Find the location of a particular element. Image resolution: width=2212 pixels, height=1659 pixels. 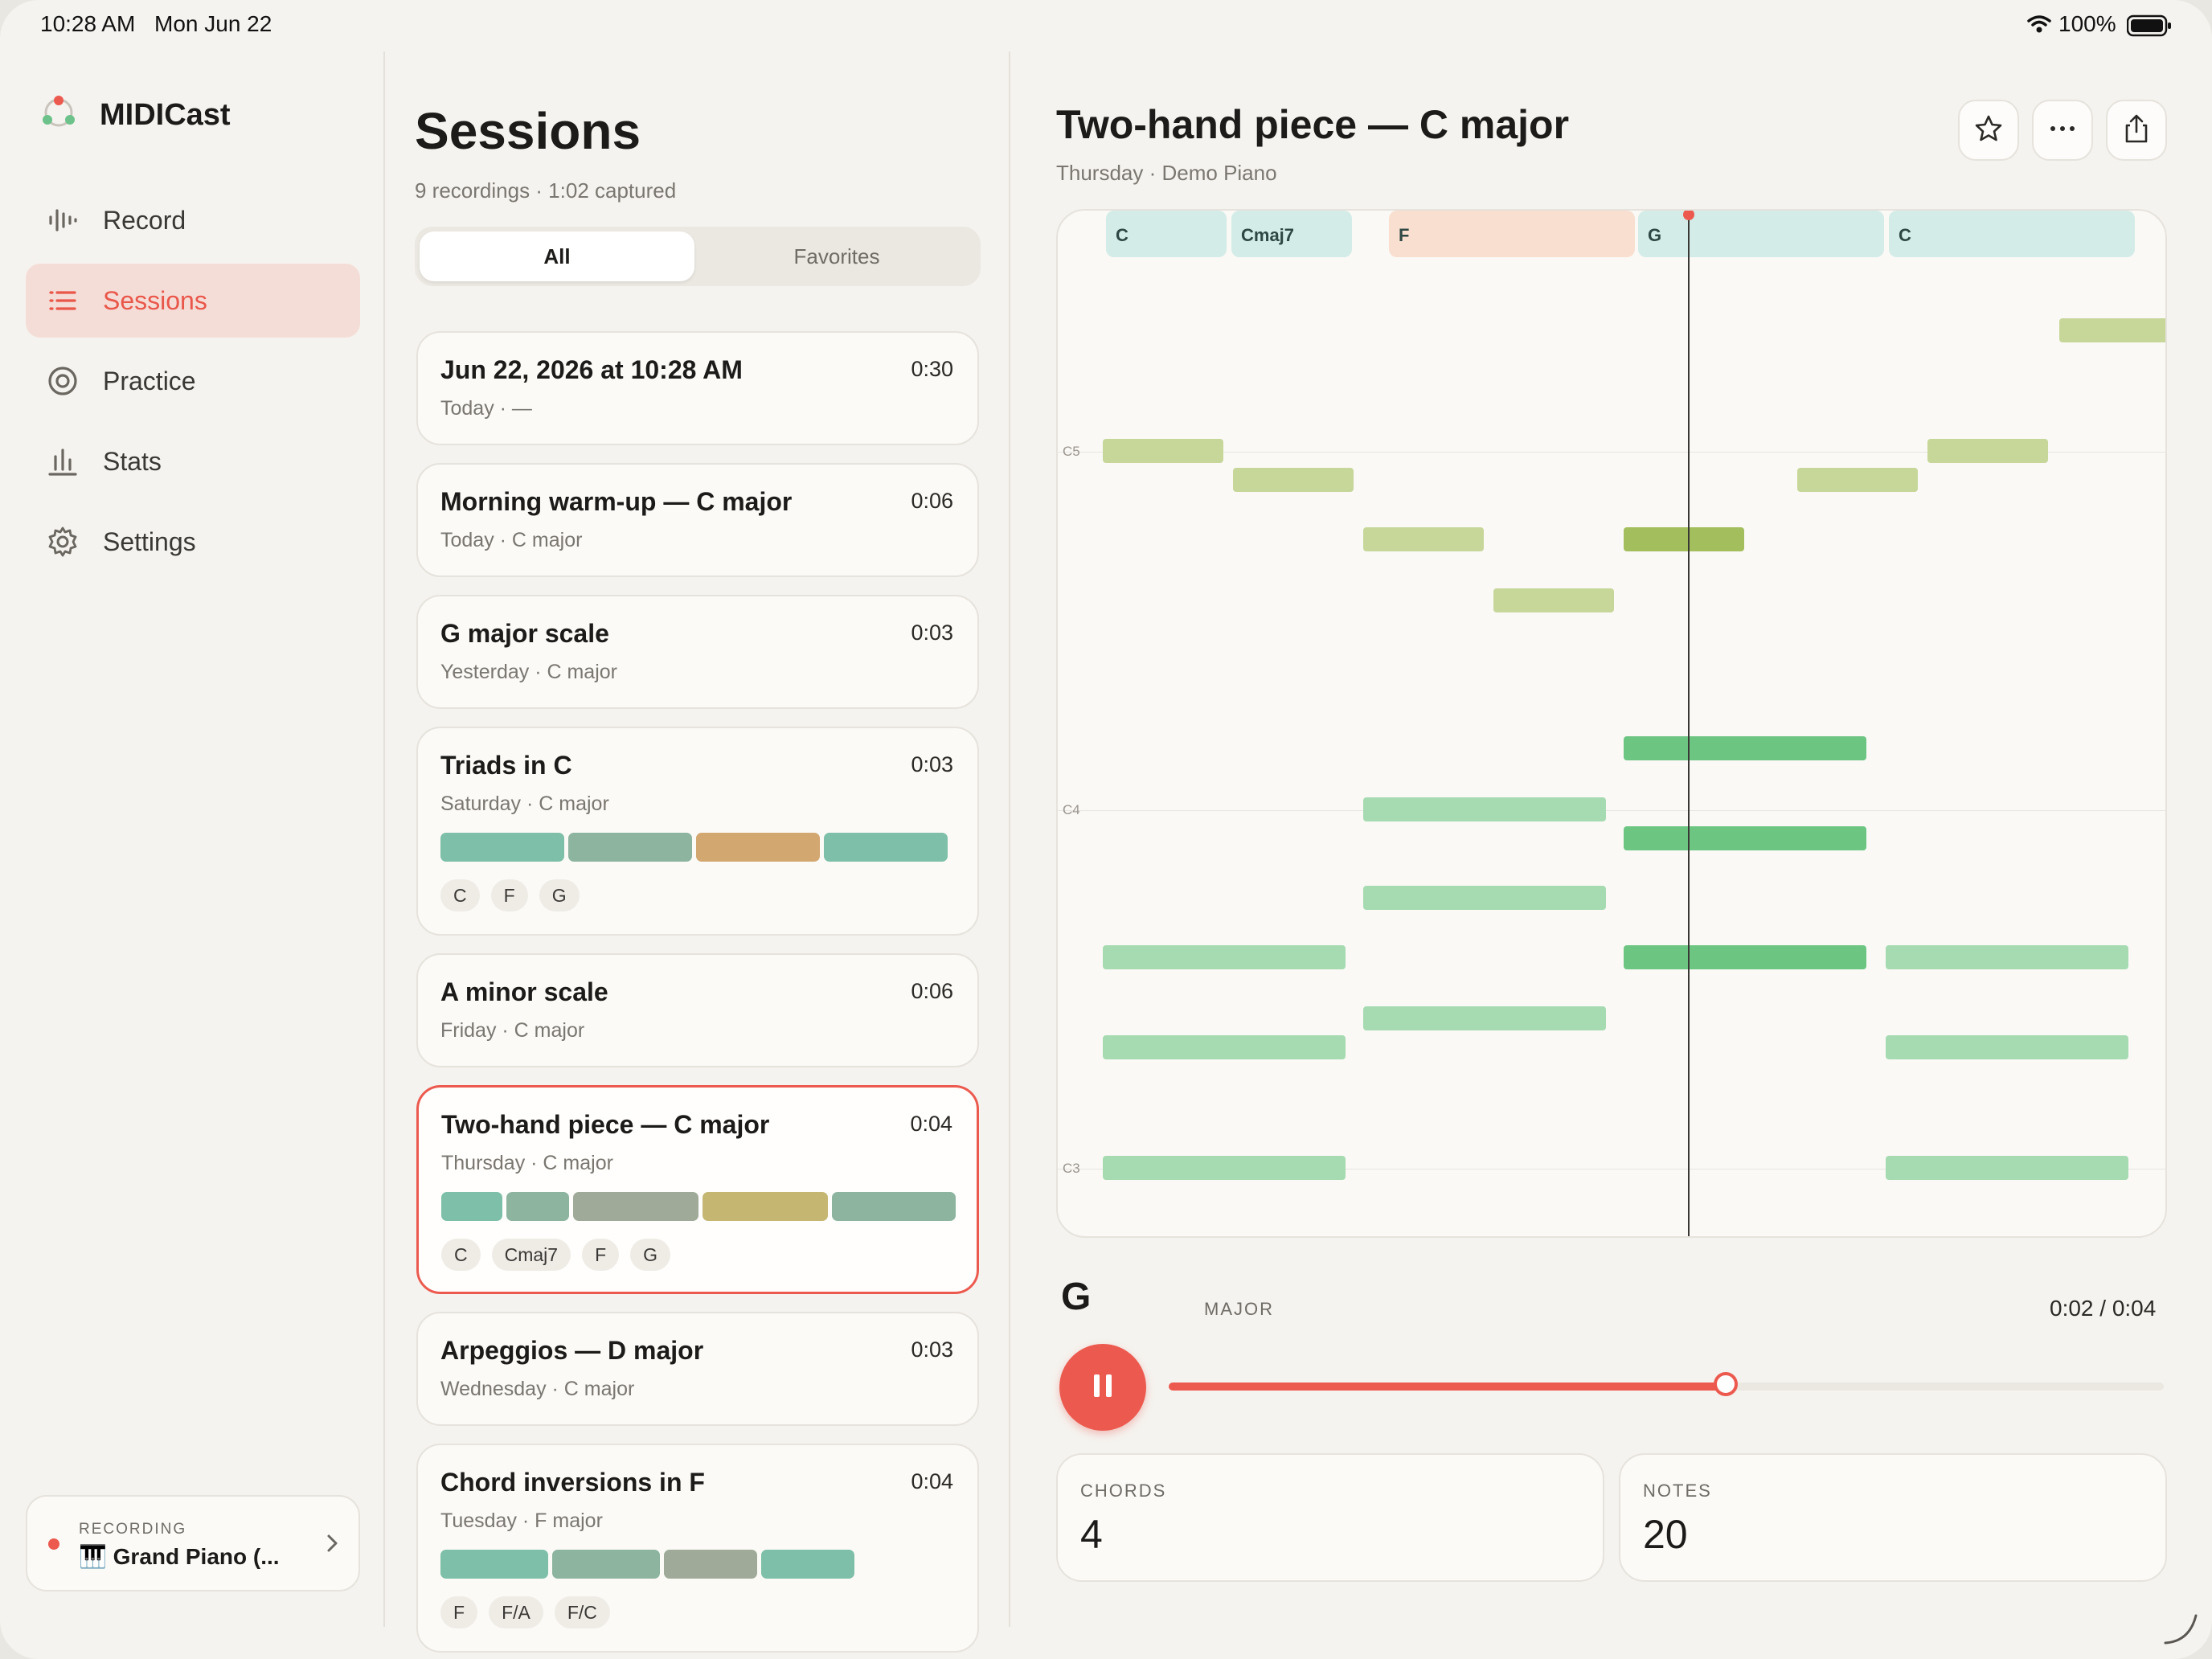

session-card: G major scale 0:03 Yesterday · C major is located at coordinates (697, 652).